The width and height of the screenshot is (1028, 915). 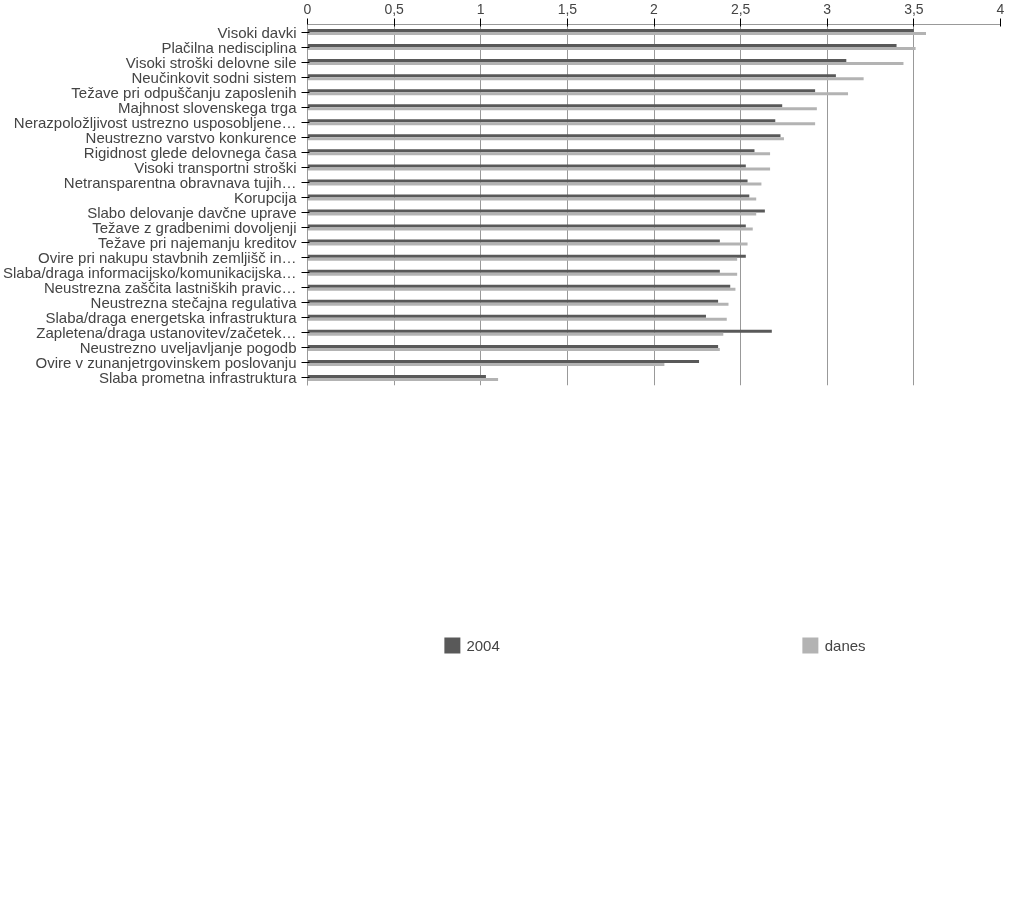 I want to click on x-tick-label: 0,5, so click(x=394, y=8).